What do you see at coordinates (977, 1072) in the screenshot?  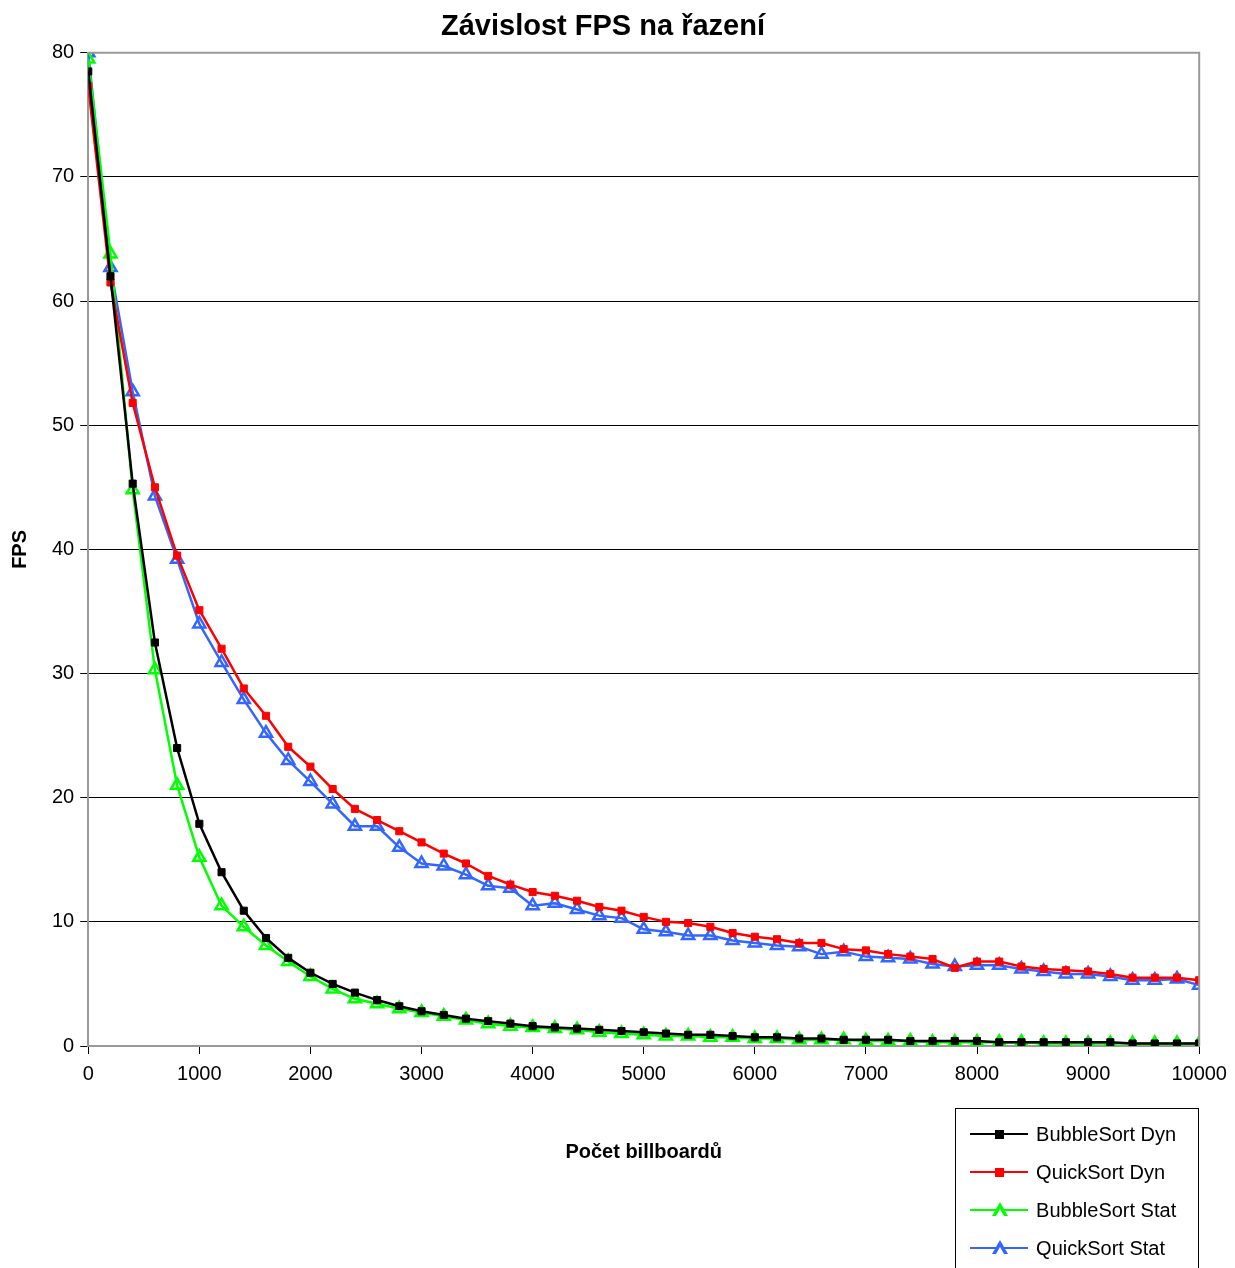 I see `x-tick-label: 8000` at bounding box center [977, 1072].